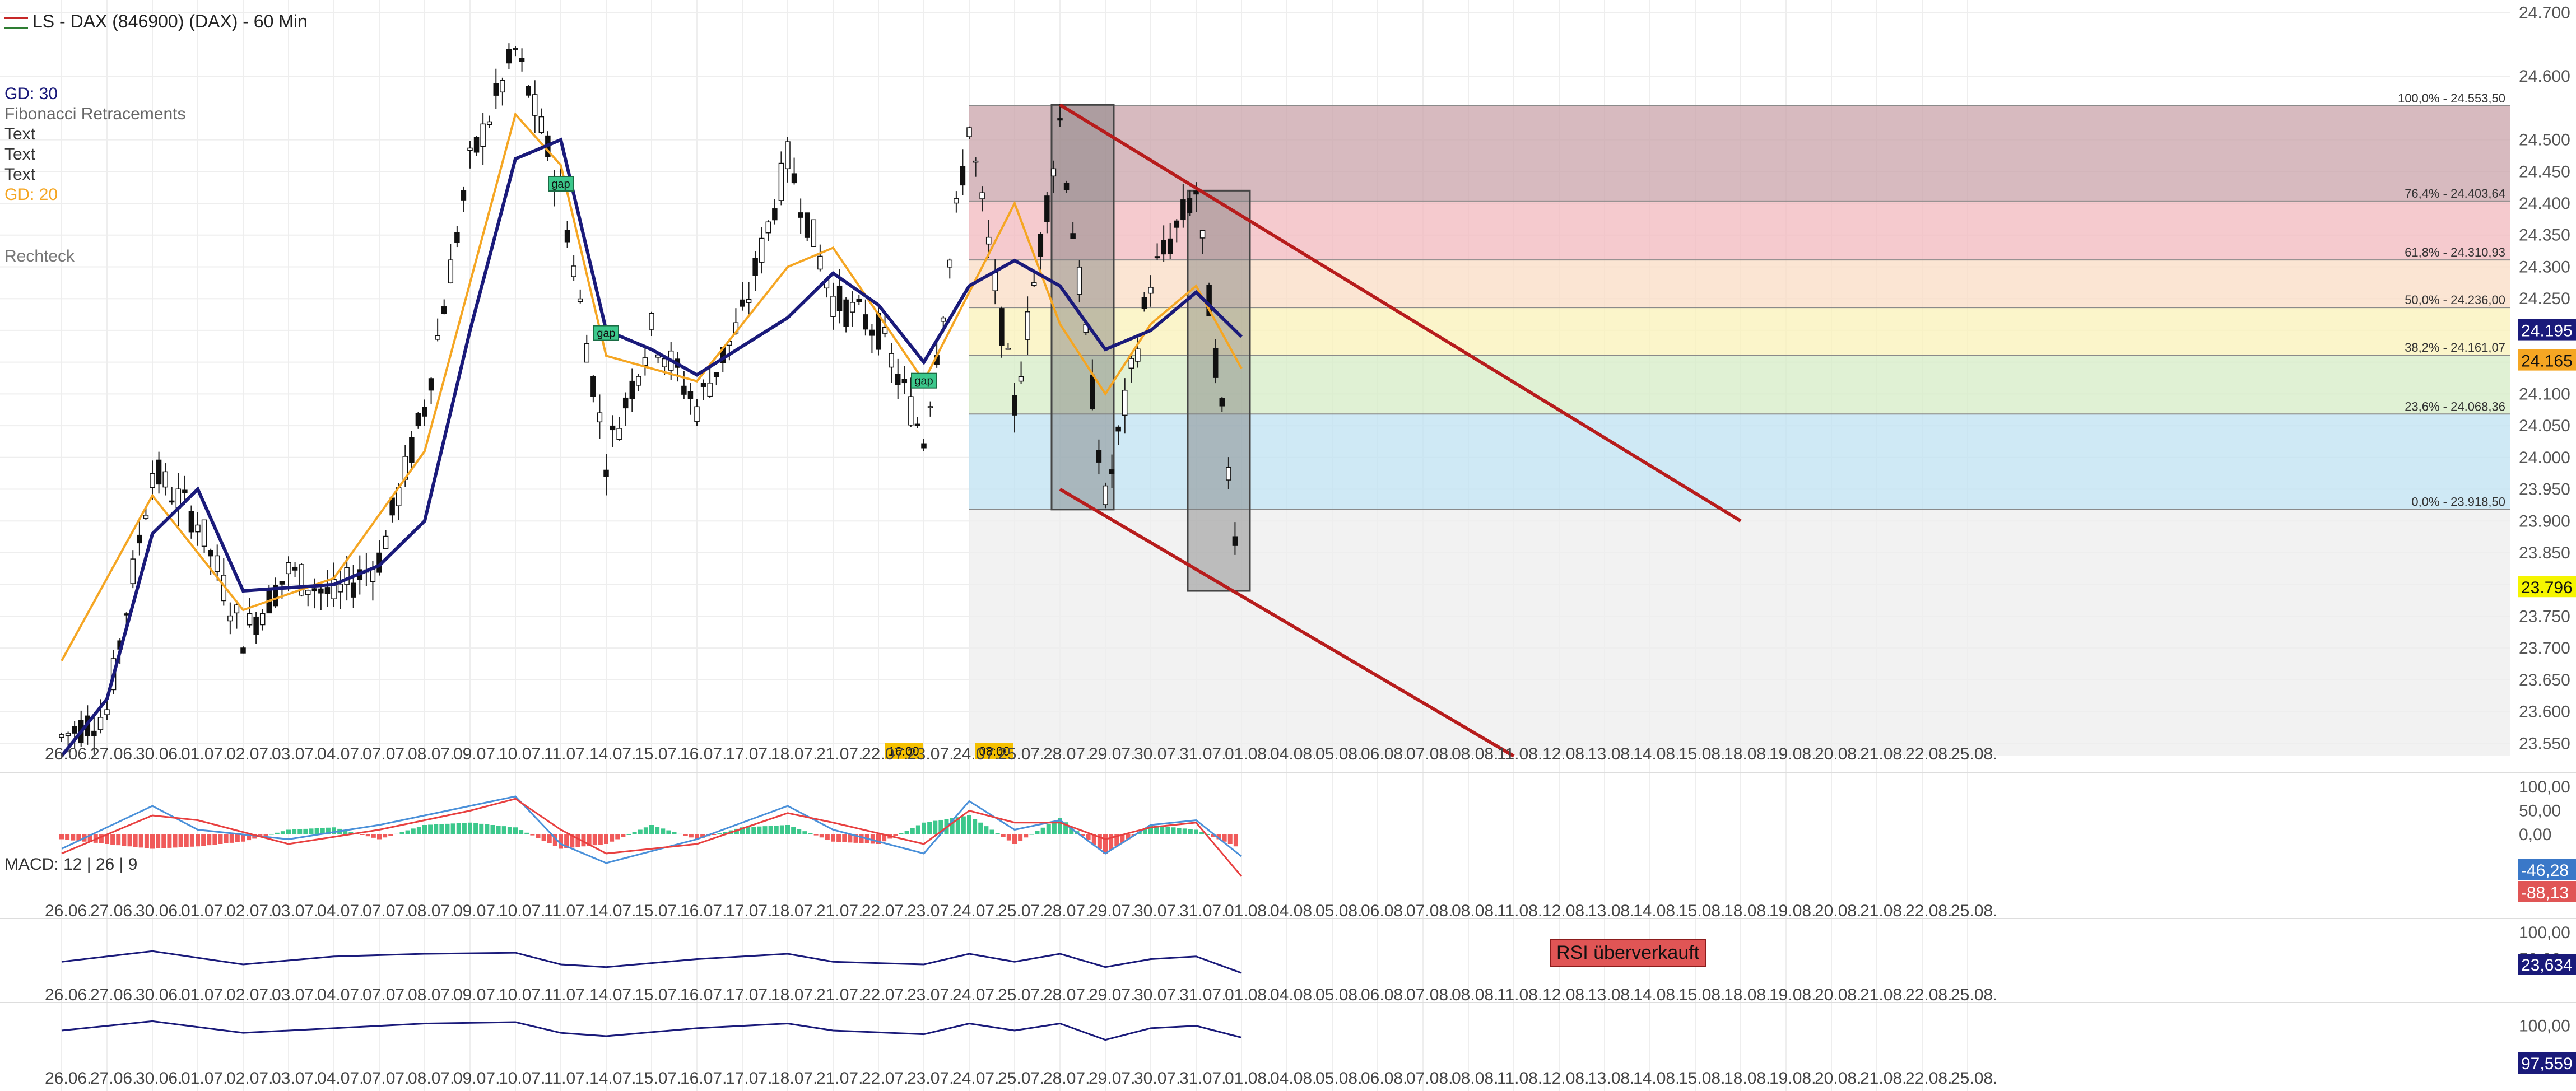 This screenshot has width=2576, height=1091. I want to click on price-badge, so click(2547, 360).